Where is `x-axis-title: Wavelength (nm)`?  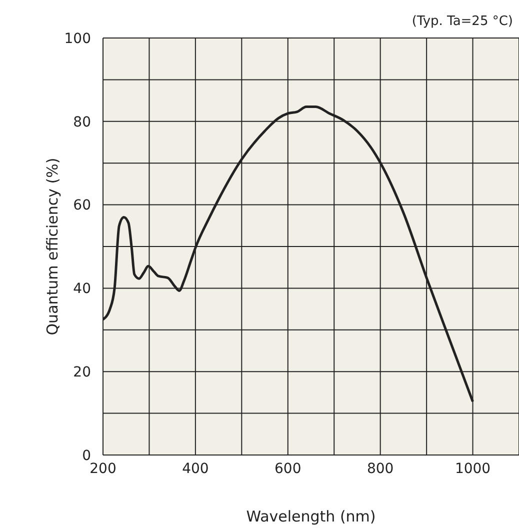
x-axis-title: Wavelength (nm) is located at coordinates (311, 517).